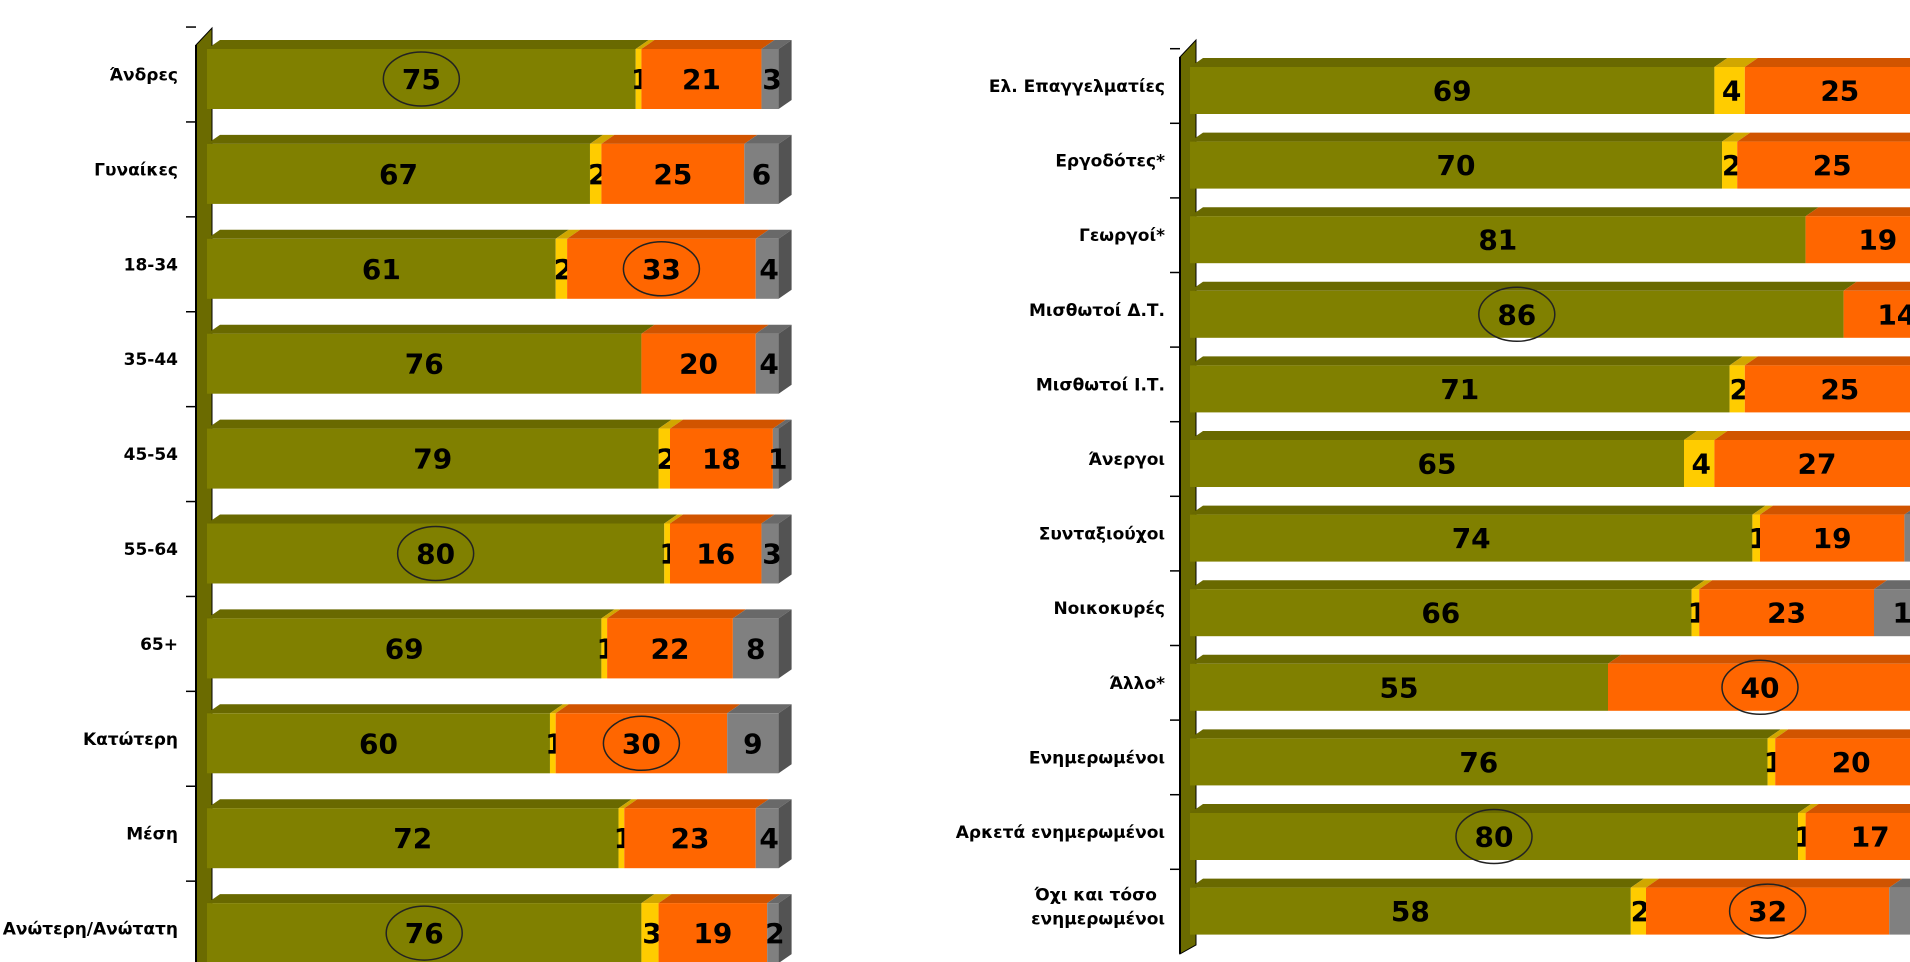 The height and width of the screenshot is (962, 1910). I want to click on data-label: 32, so click(1767, 911).